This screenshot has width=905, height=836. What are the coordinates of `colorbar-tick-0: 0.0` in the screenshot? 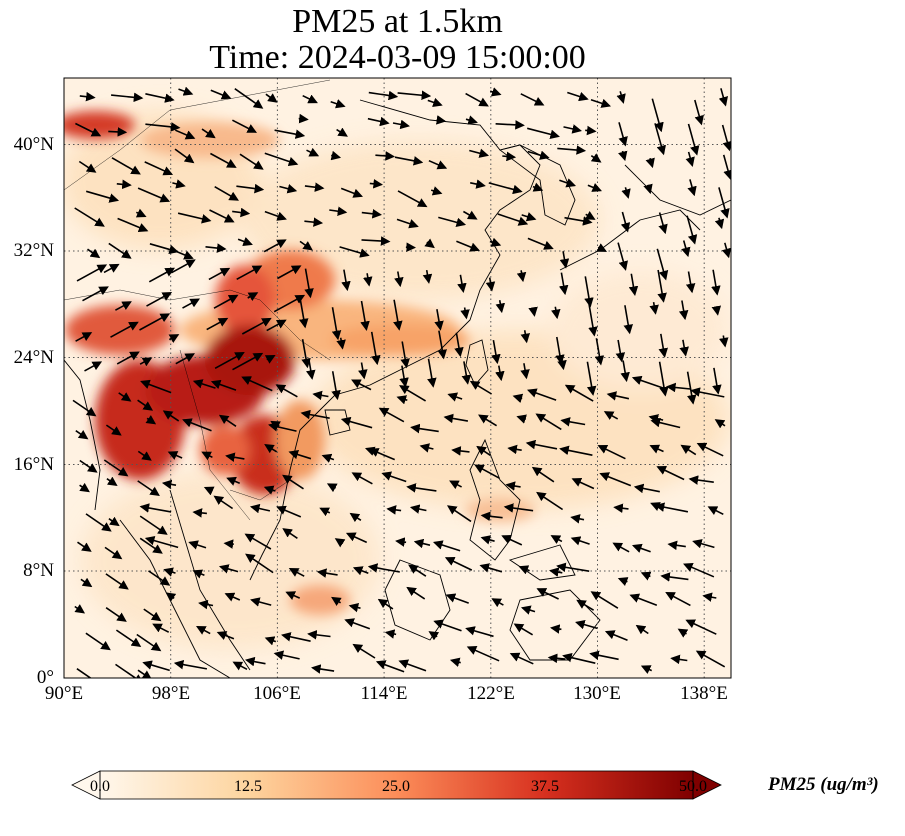 It's located at (100, 786).